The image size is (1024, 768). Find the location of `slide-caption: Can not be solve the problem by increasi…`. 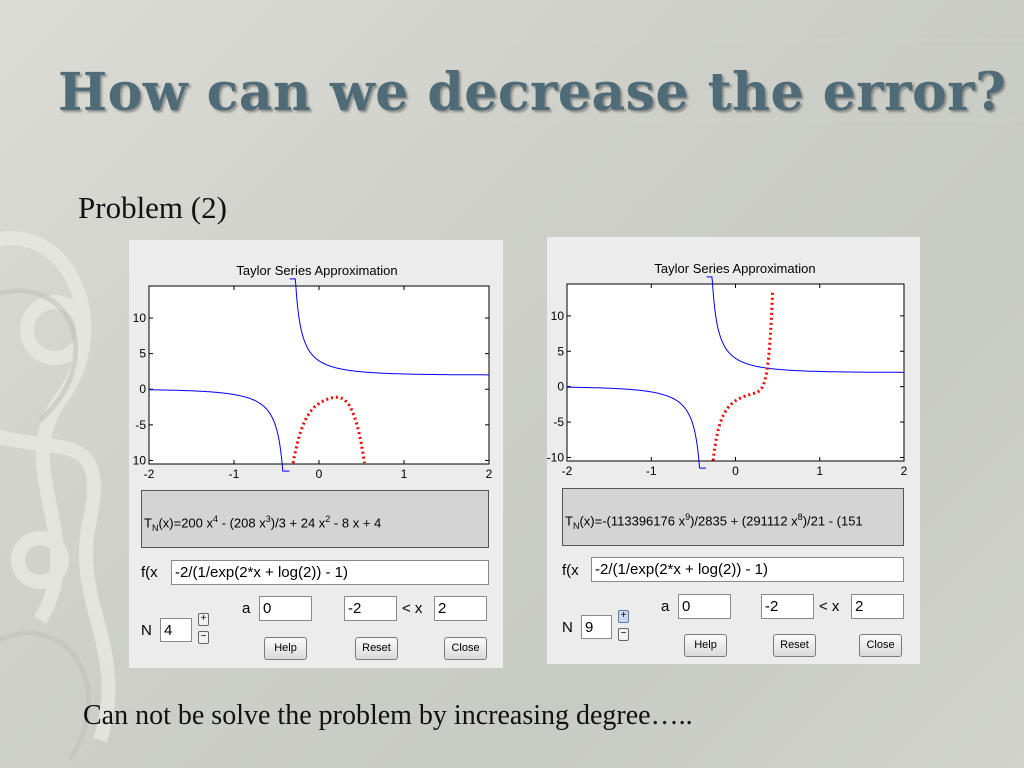

slide-caption: Can not be solve the problem by increasi… is located at coordinates (388, 715).